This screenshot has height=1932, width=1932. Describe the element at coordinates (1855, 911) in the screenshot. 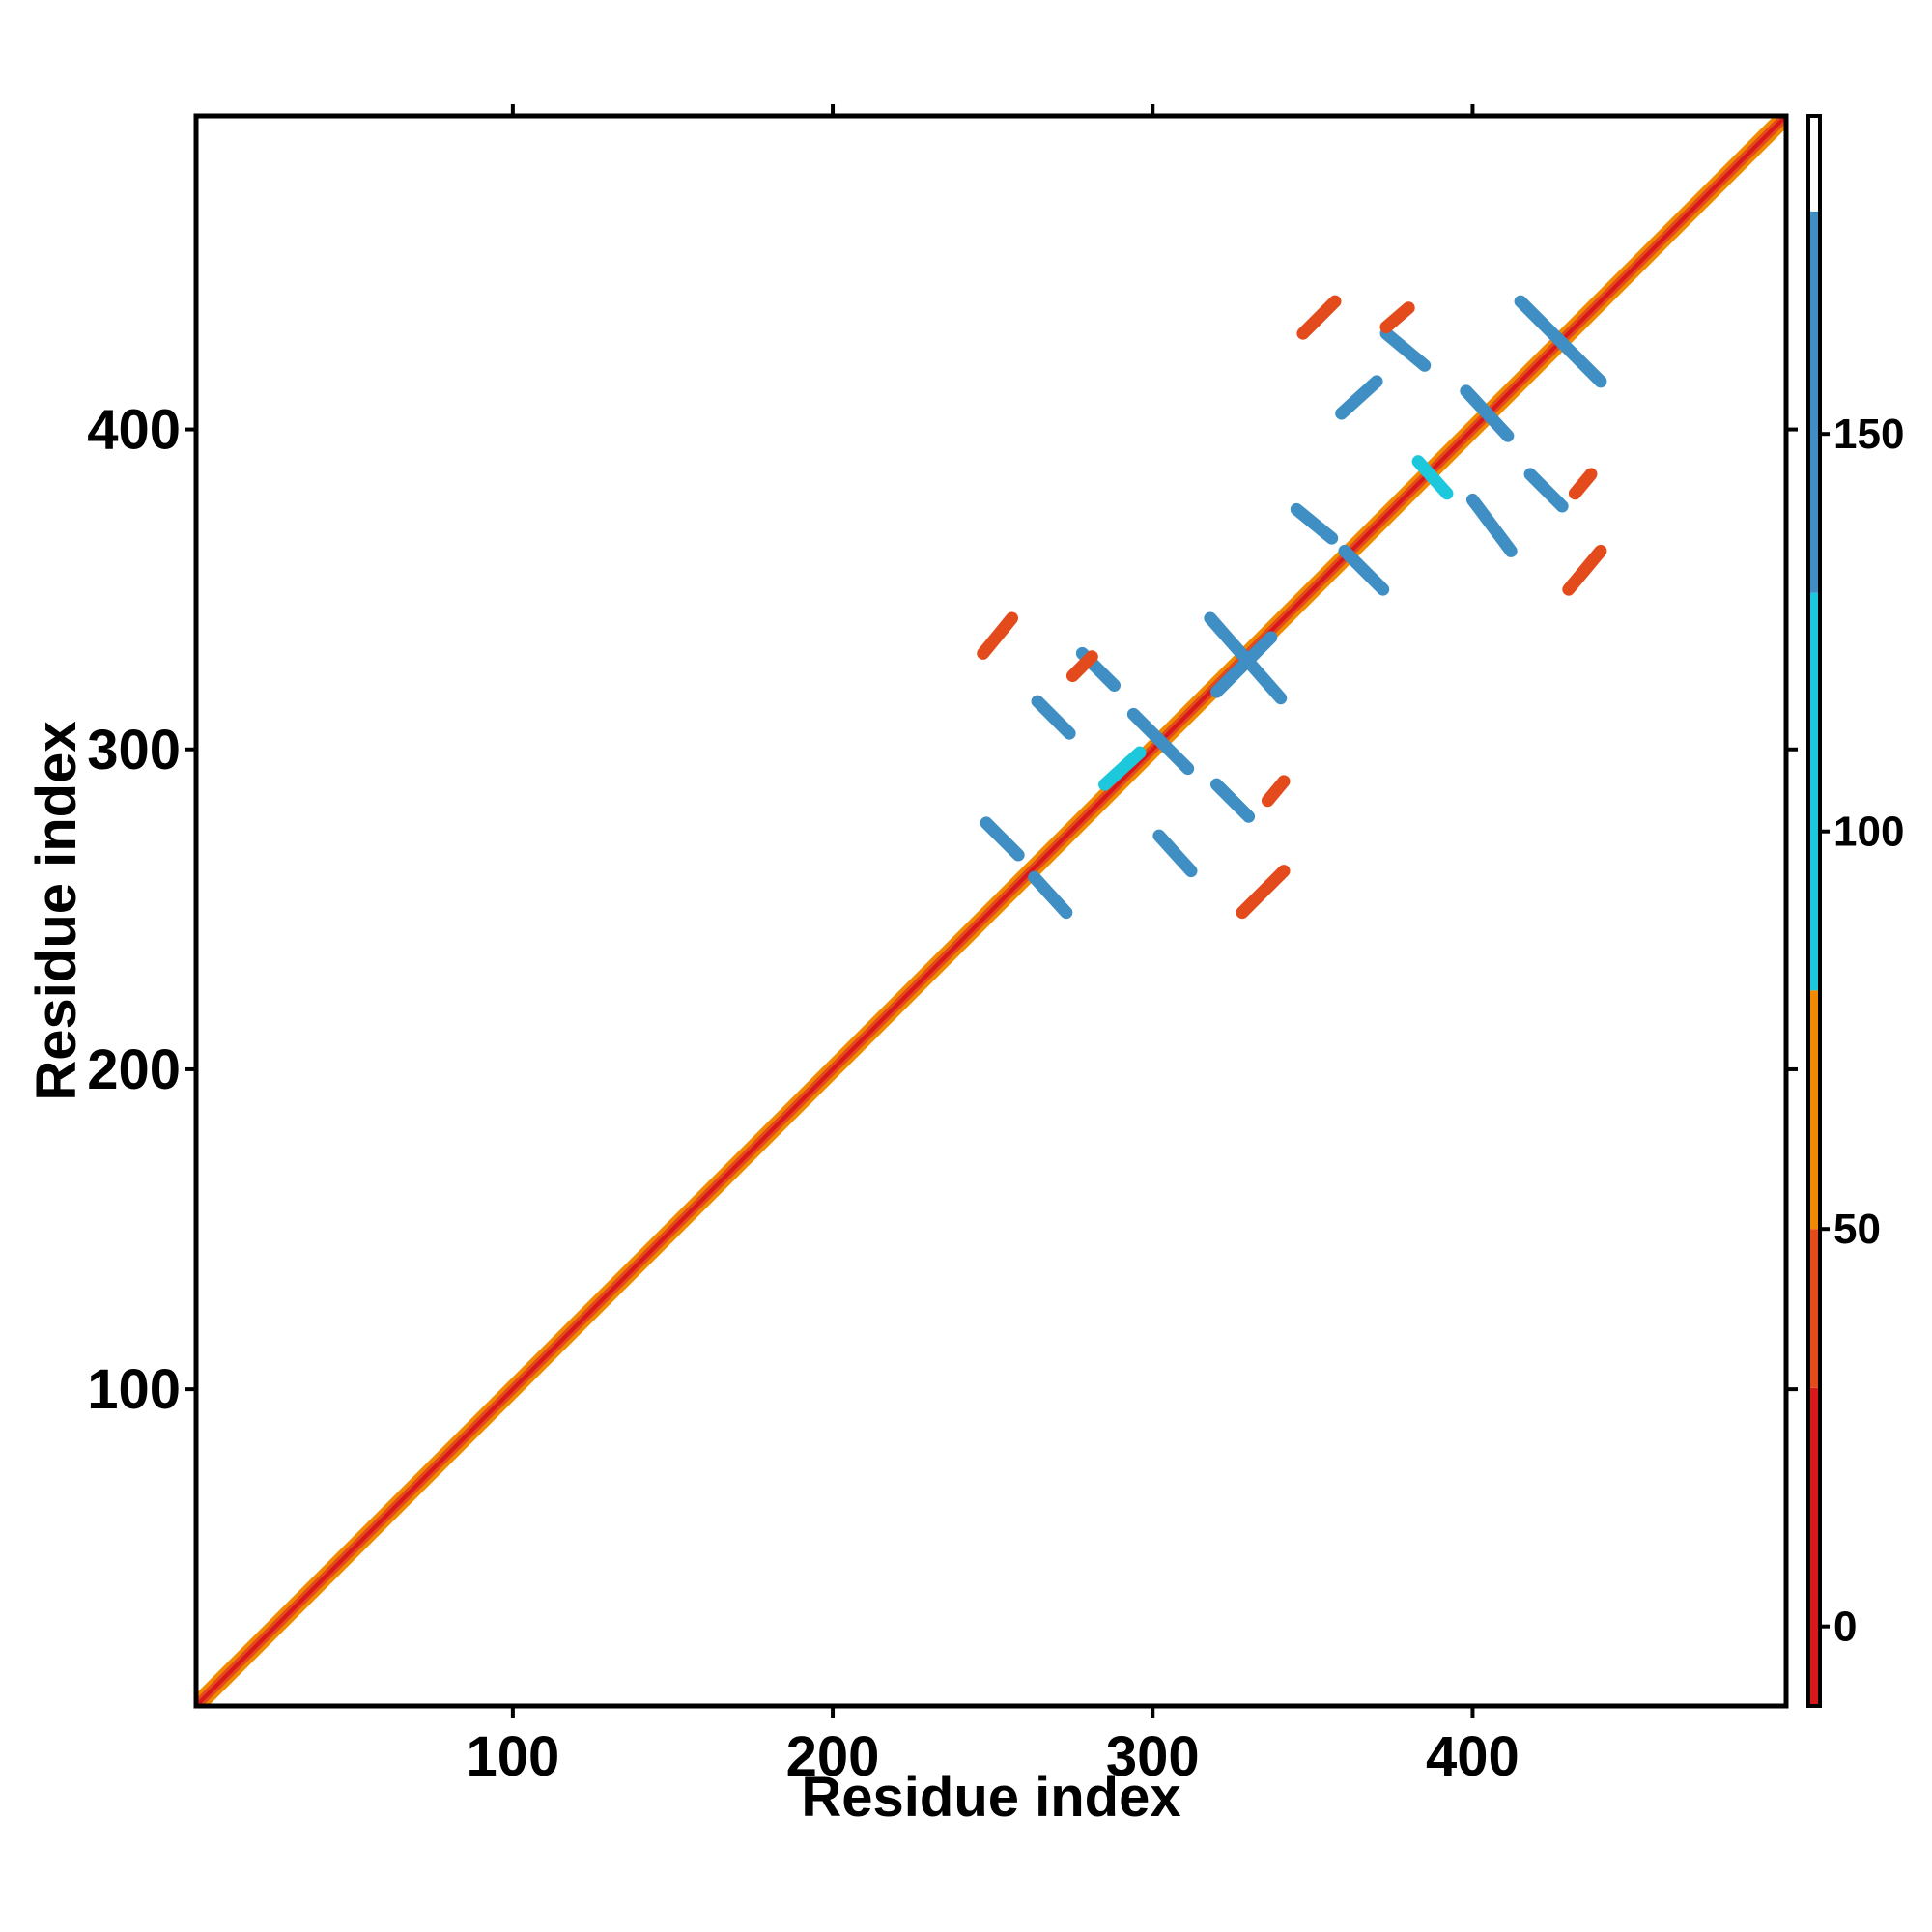

I see `colorbar: 0 50 100 150` at that location.